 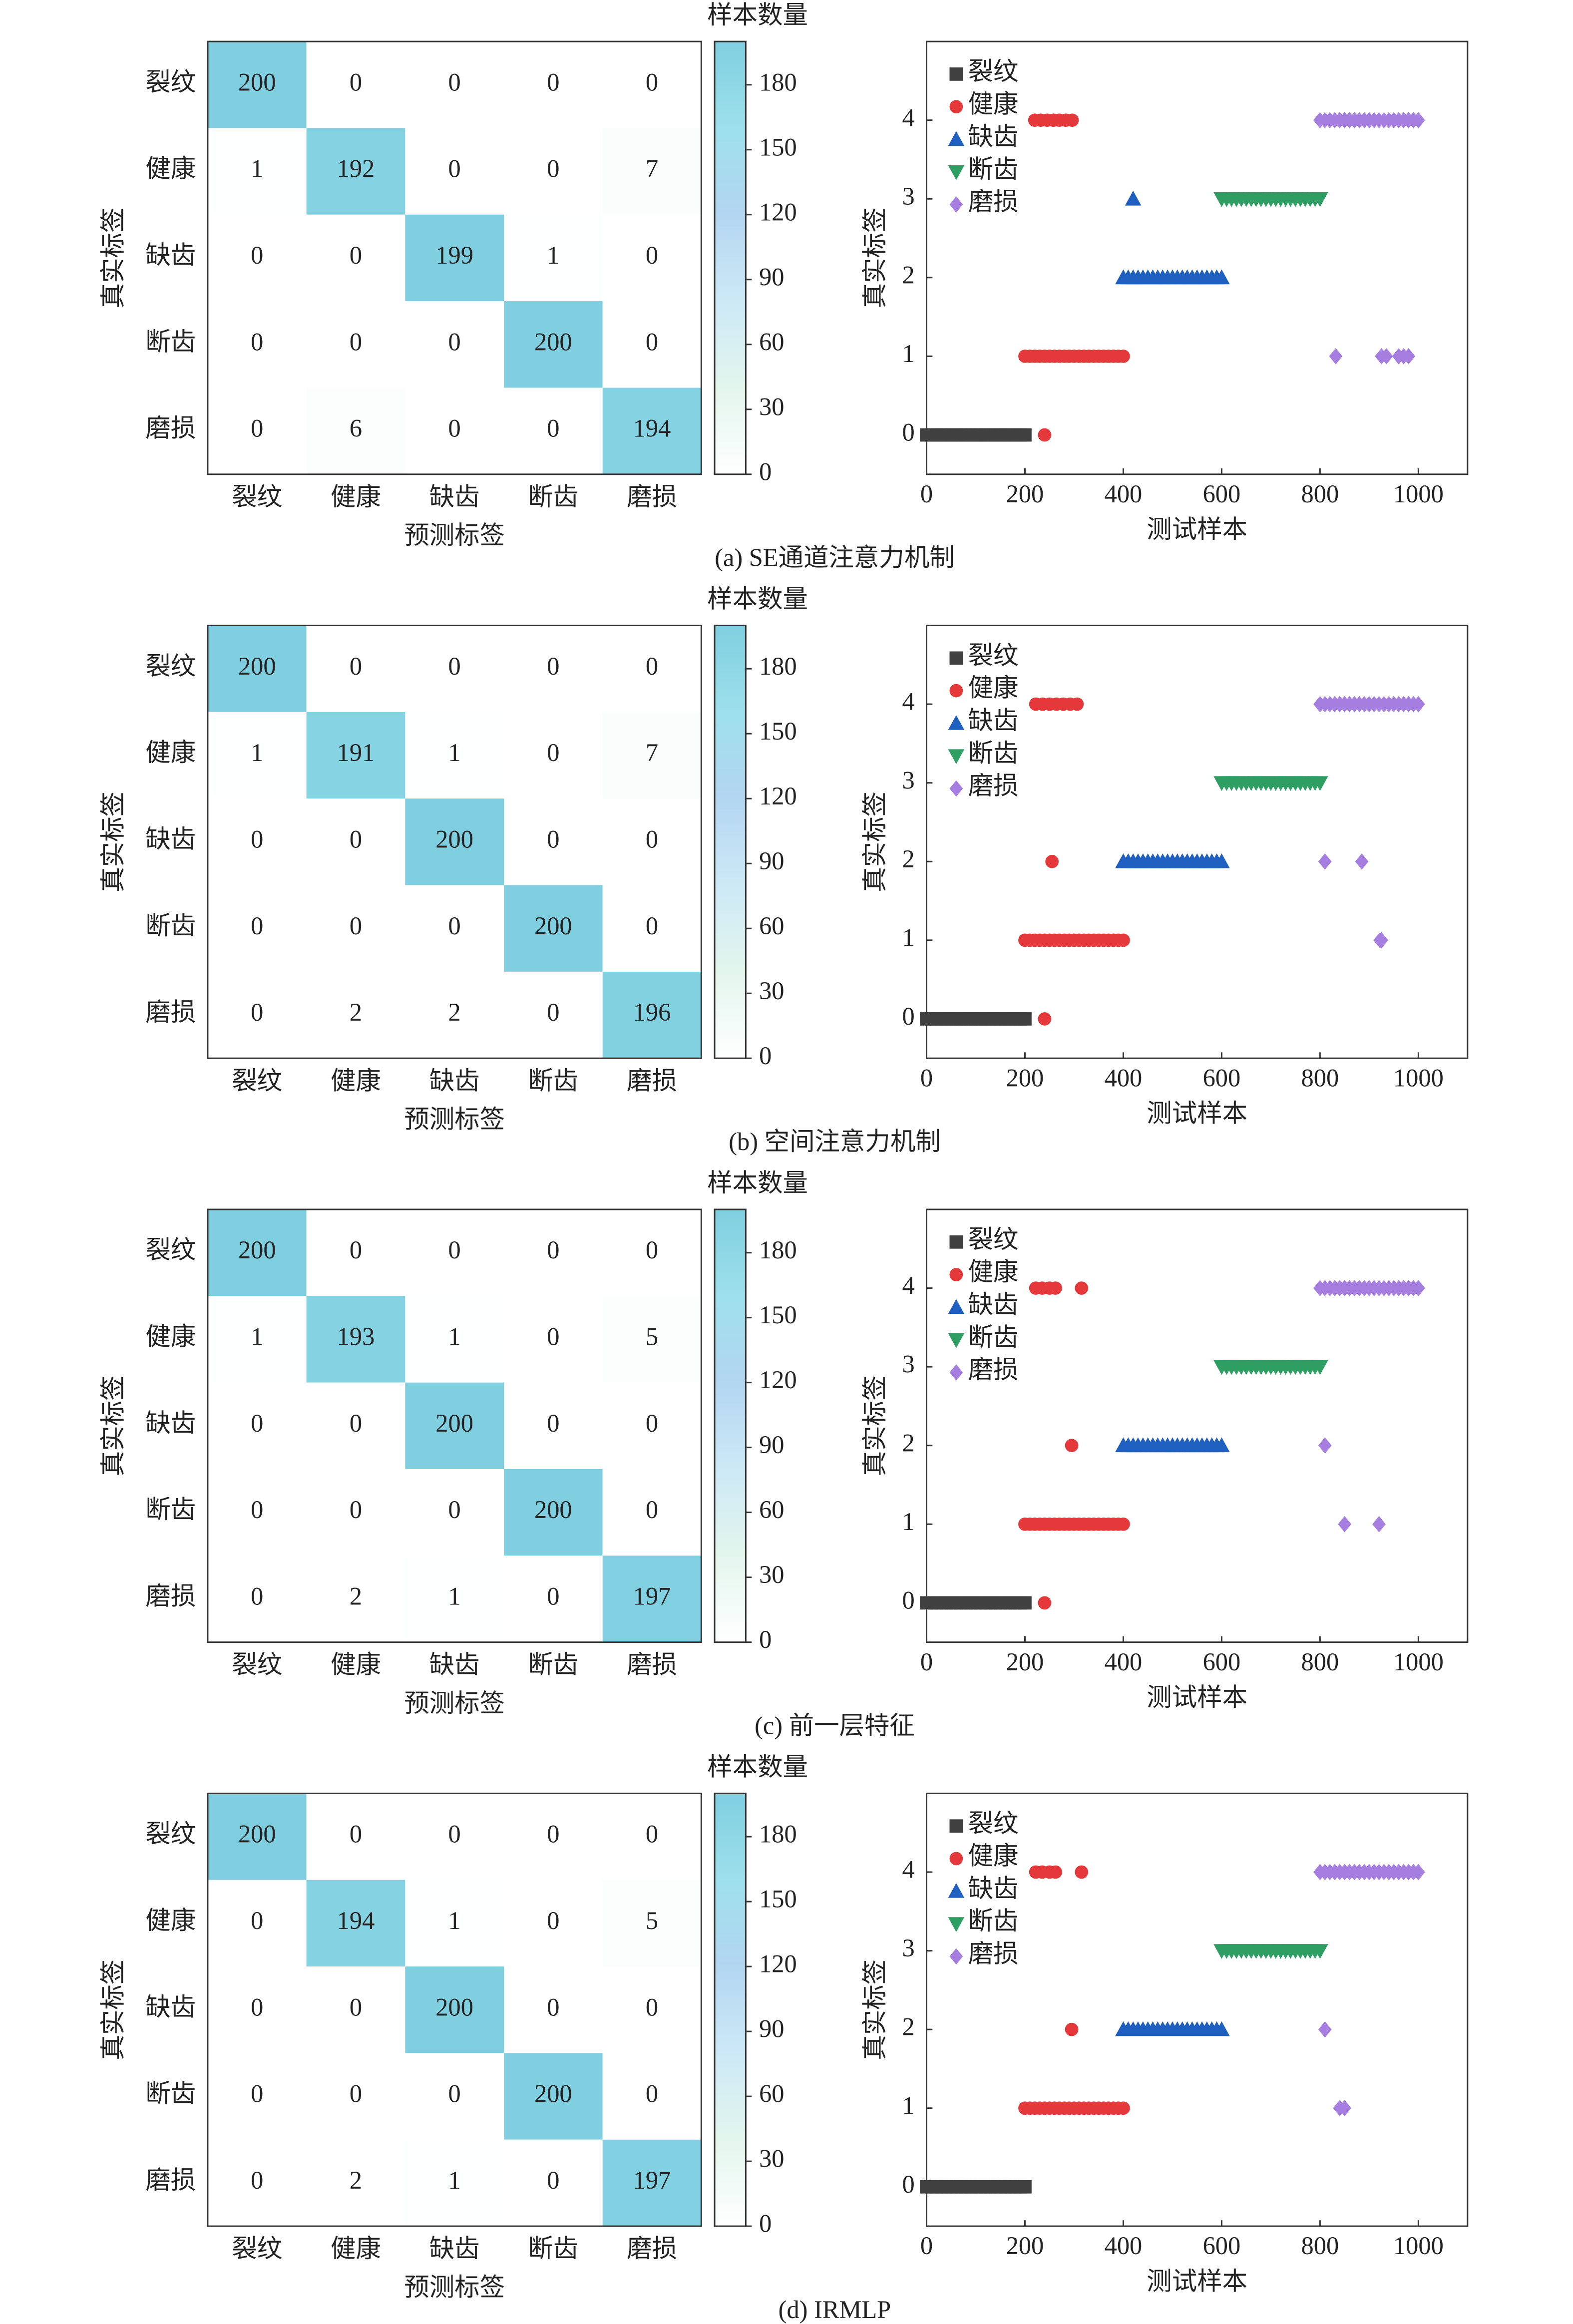 I want to click on x-tick-label: 磨损, so click(x=652, y=497).